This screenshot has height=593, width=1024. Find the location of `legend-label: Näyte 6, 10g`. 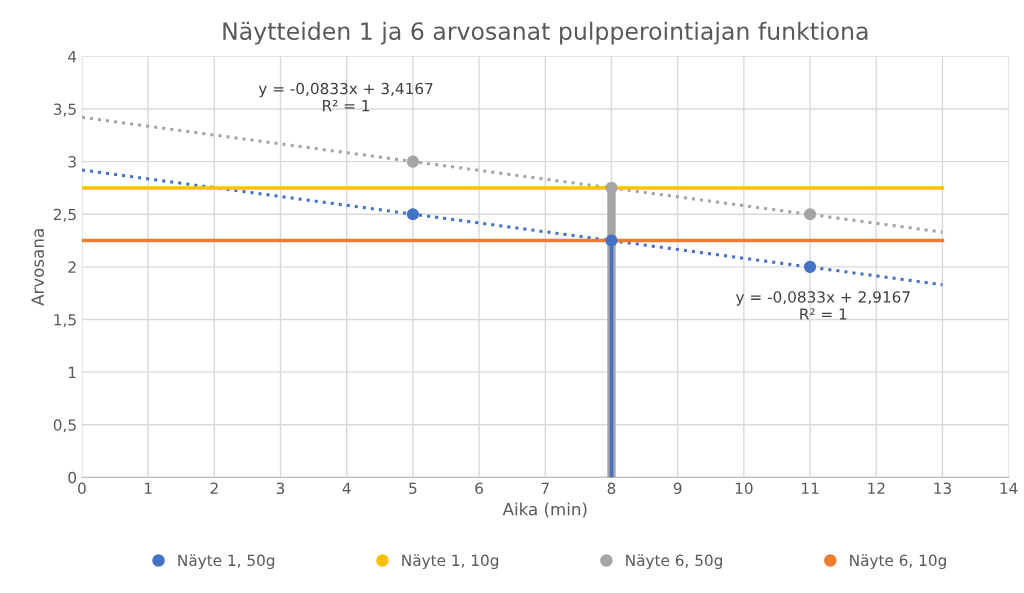

legend-label: Näyte 6, 10g is located at coordinates (898, 562).